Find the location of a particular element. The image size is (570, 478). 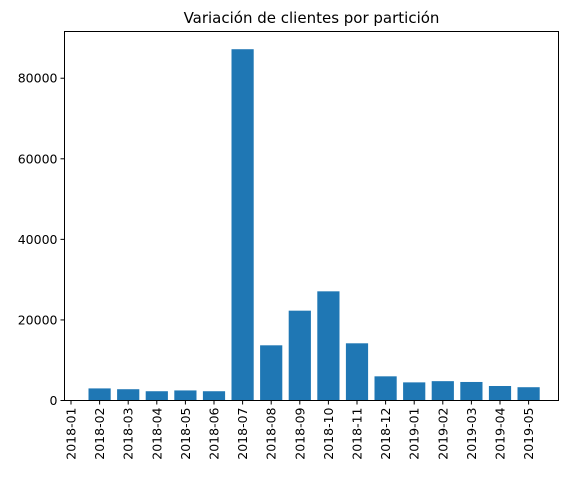

x-tick-label-2019-02: 2019-02 is located at coordinates (442, 434).